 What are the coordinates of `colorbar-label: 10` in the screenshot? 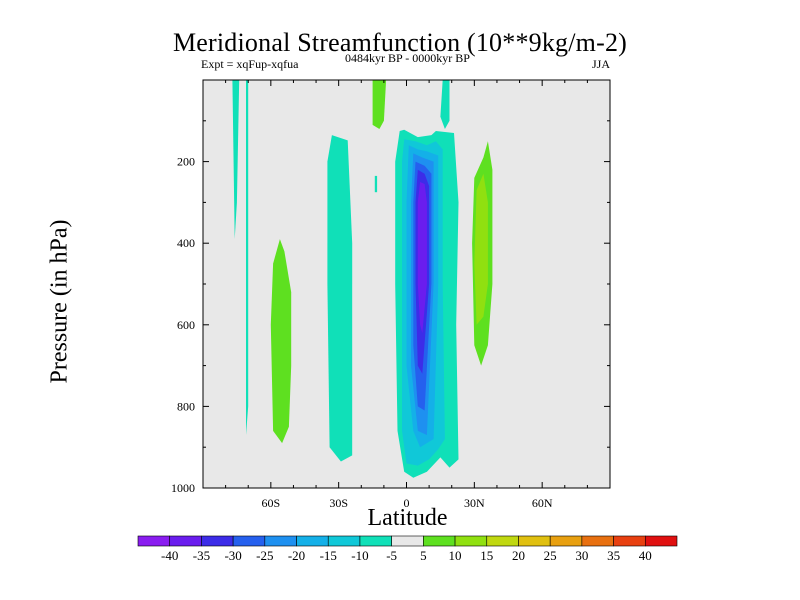 It's located at (455, 555).